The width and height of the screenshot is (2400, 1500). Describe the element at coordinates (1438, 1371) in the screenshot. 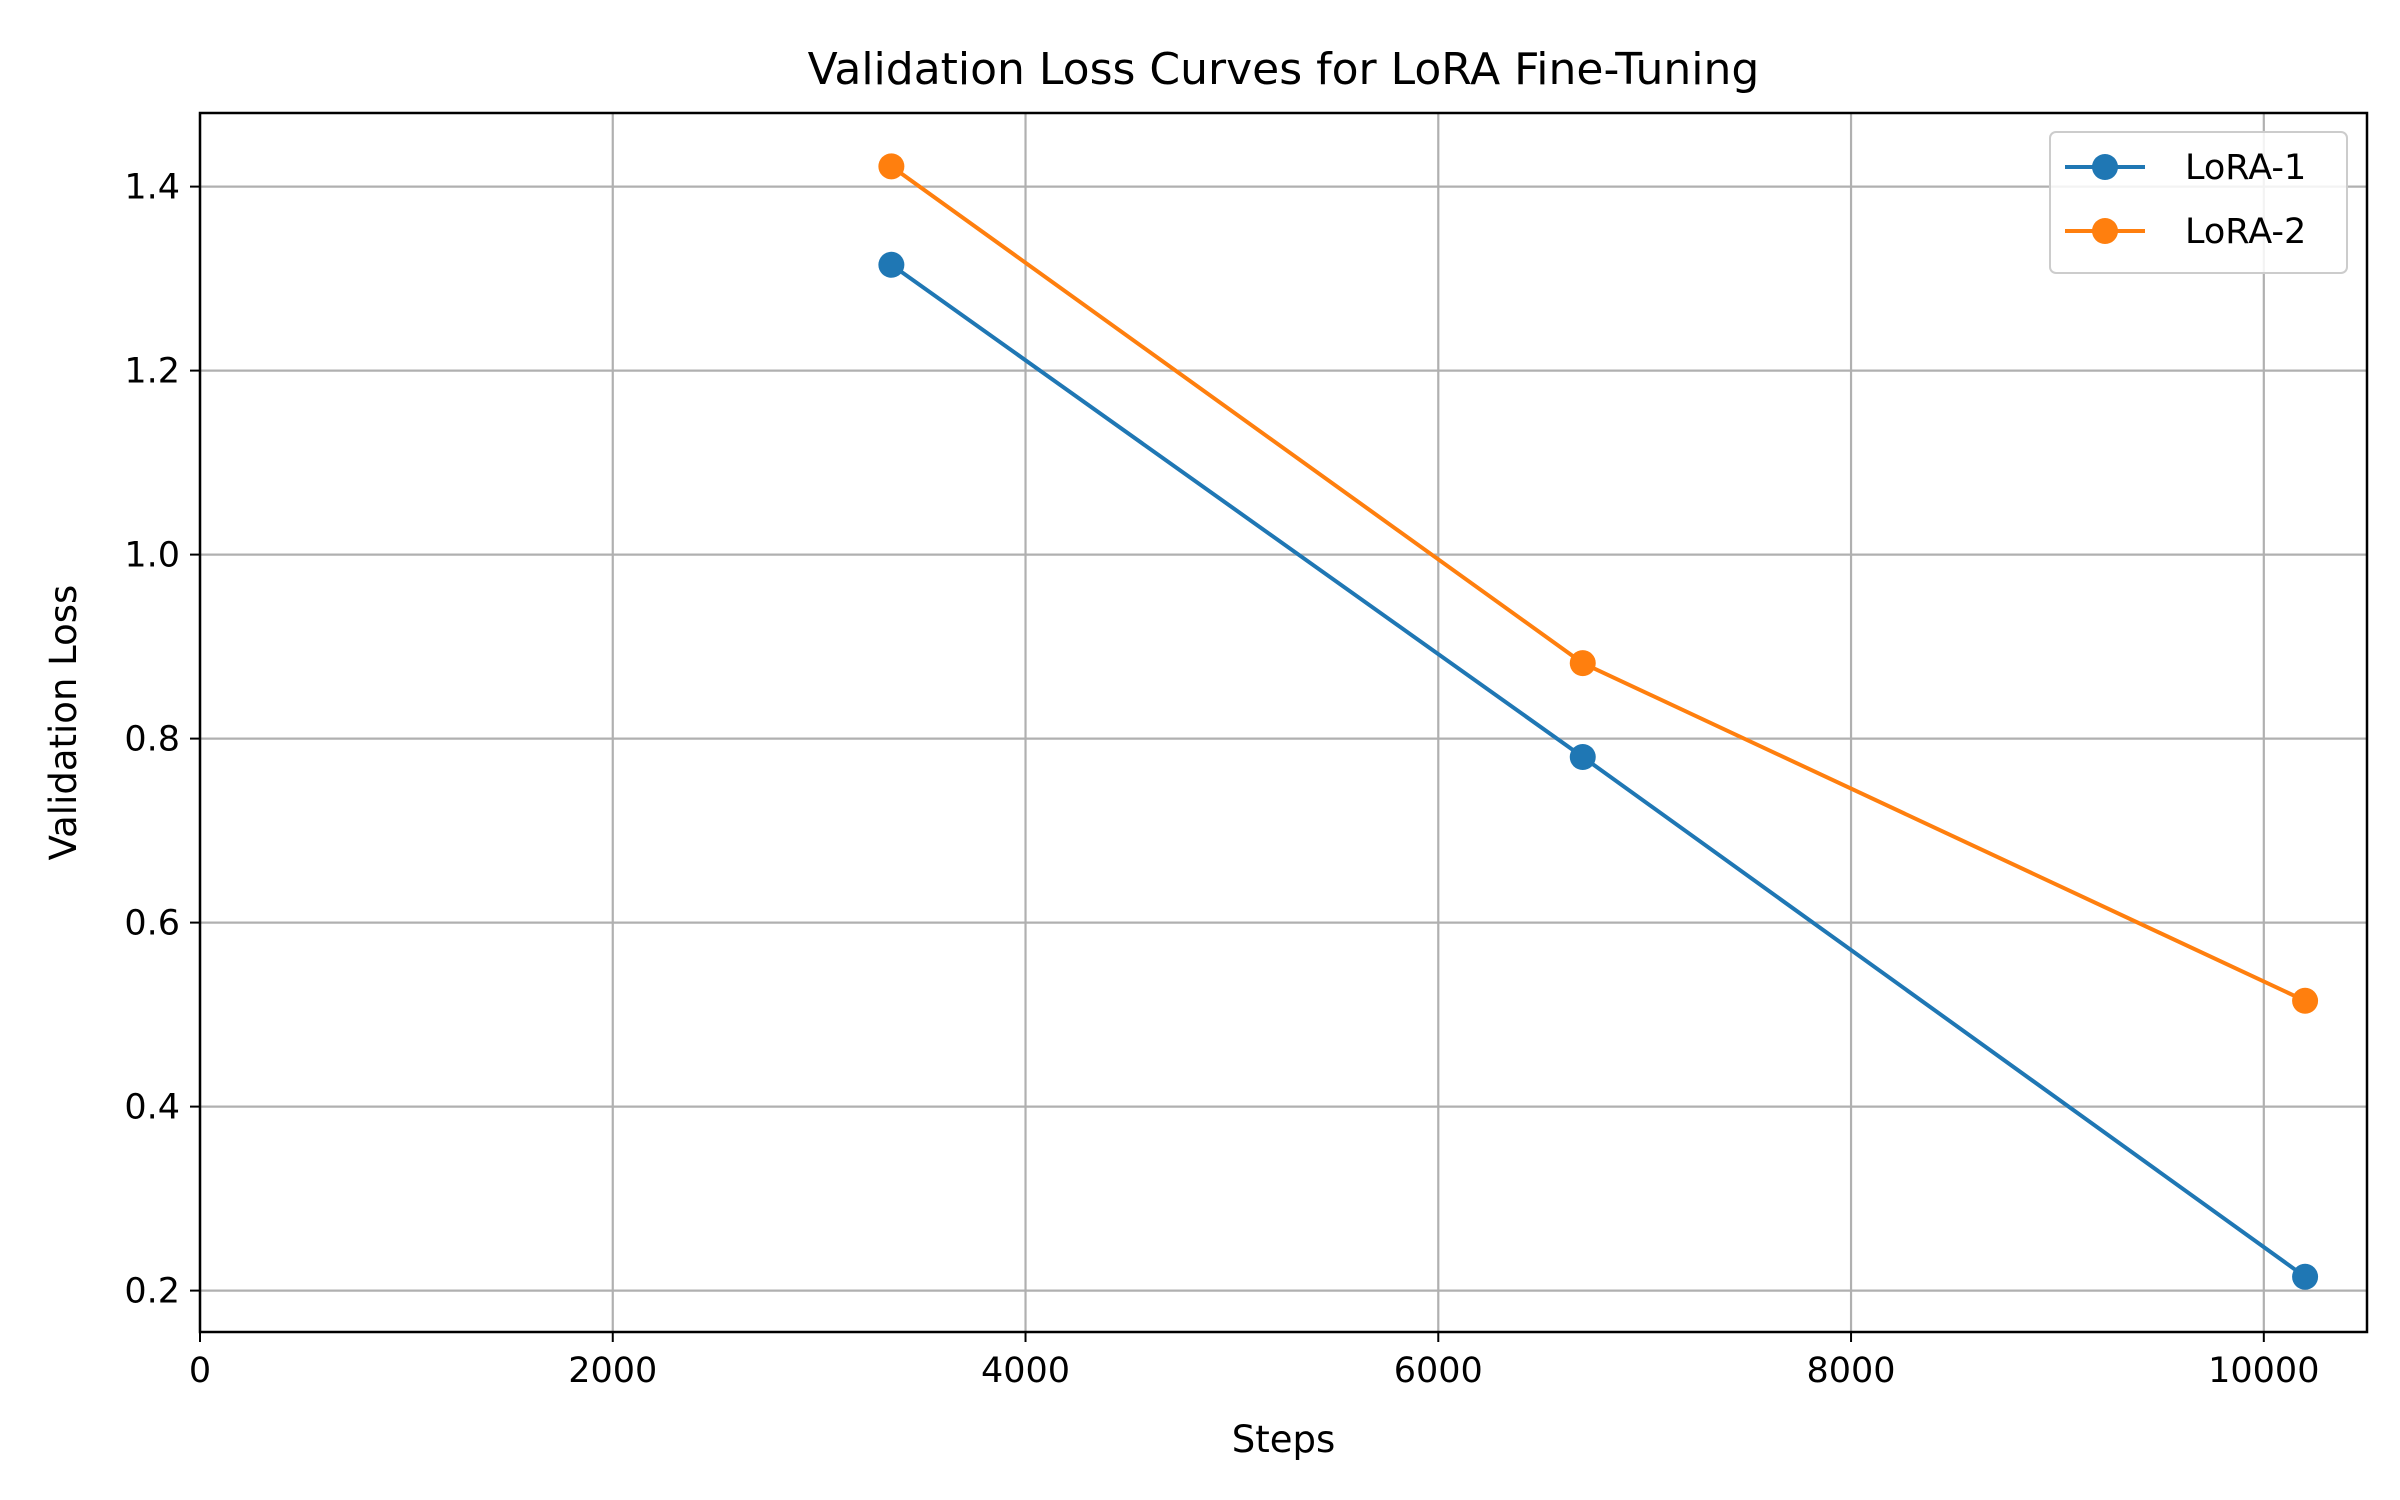

I see `x-tick-label: 6000` at that location.